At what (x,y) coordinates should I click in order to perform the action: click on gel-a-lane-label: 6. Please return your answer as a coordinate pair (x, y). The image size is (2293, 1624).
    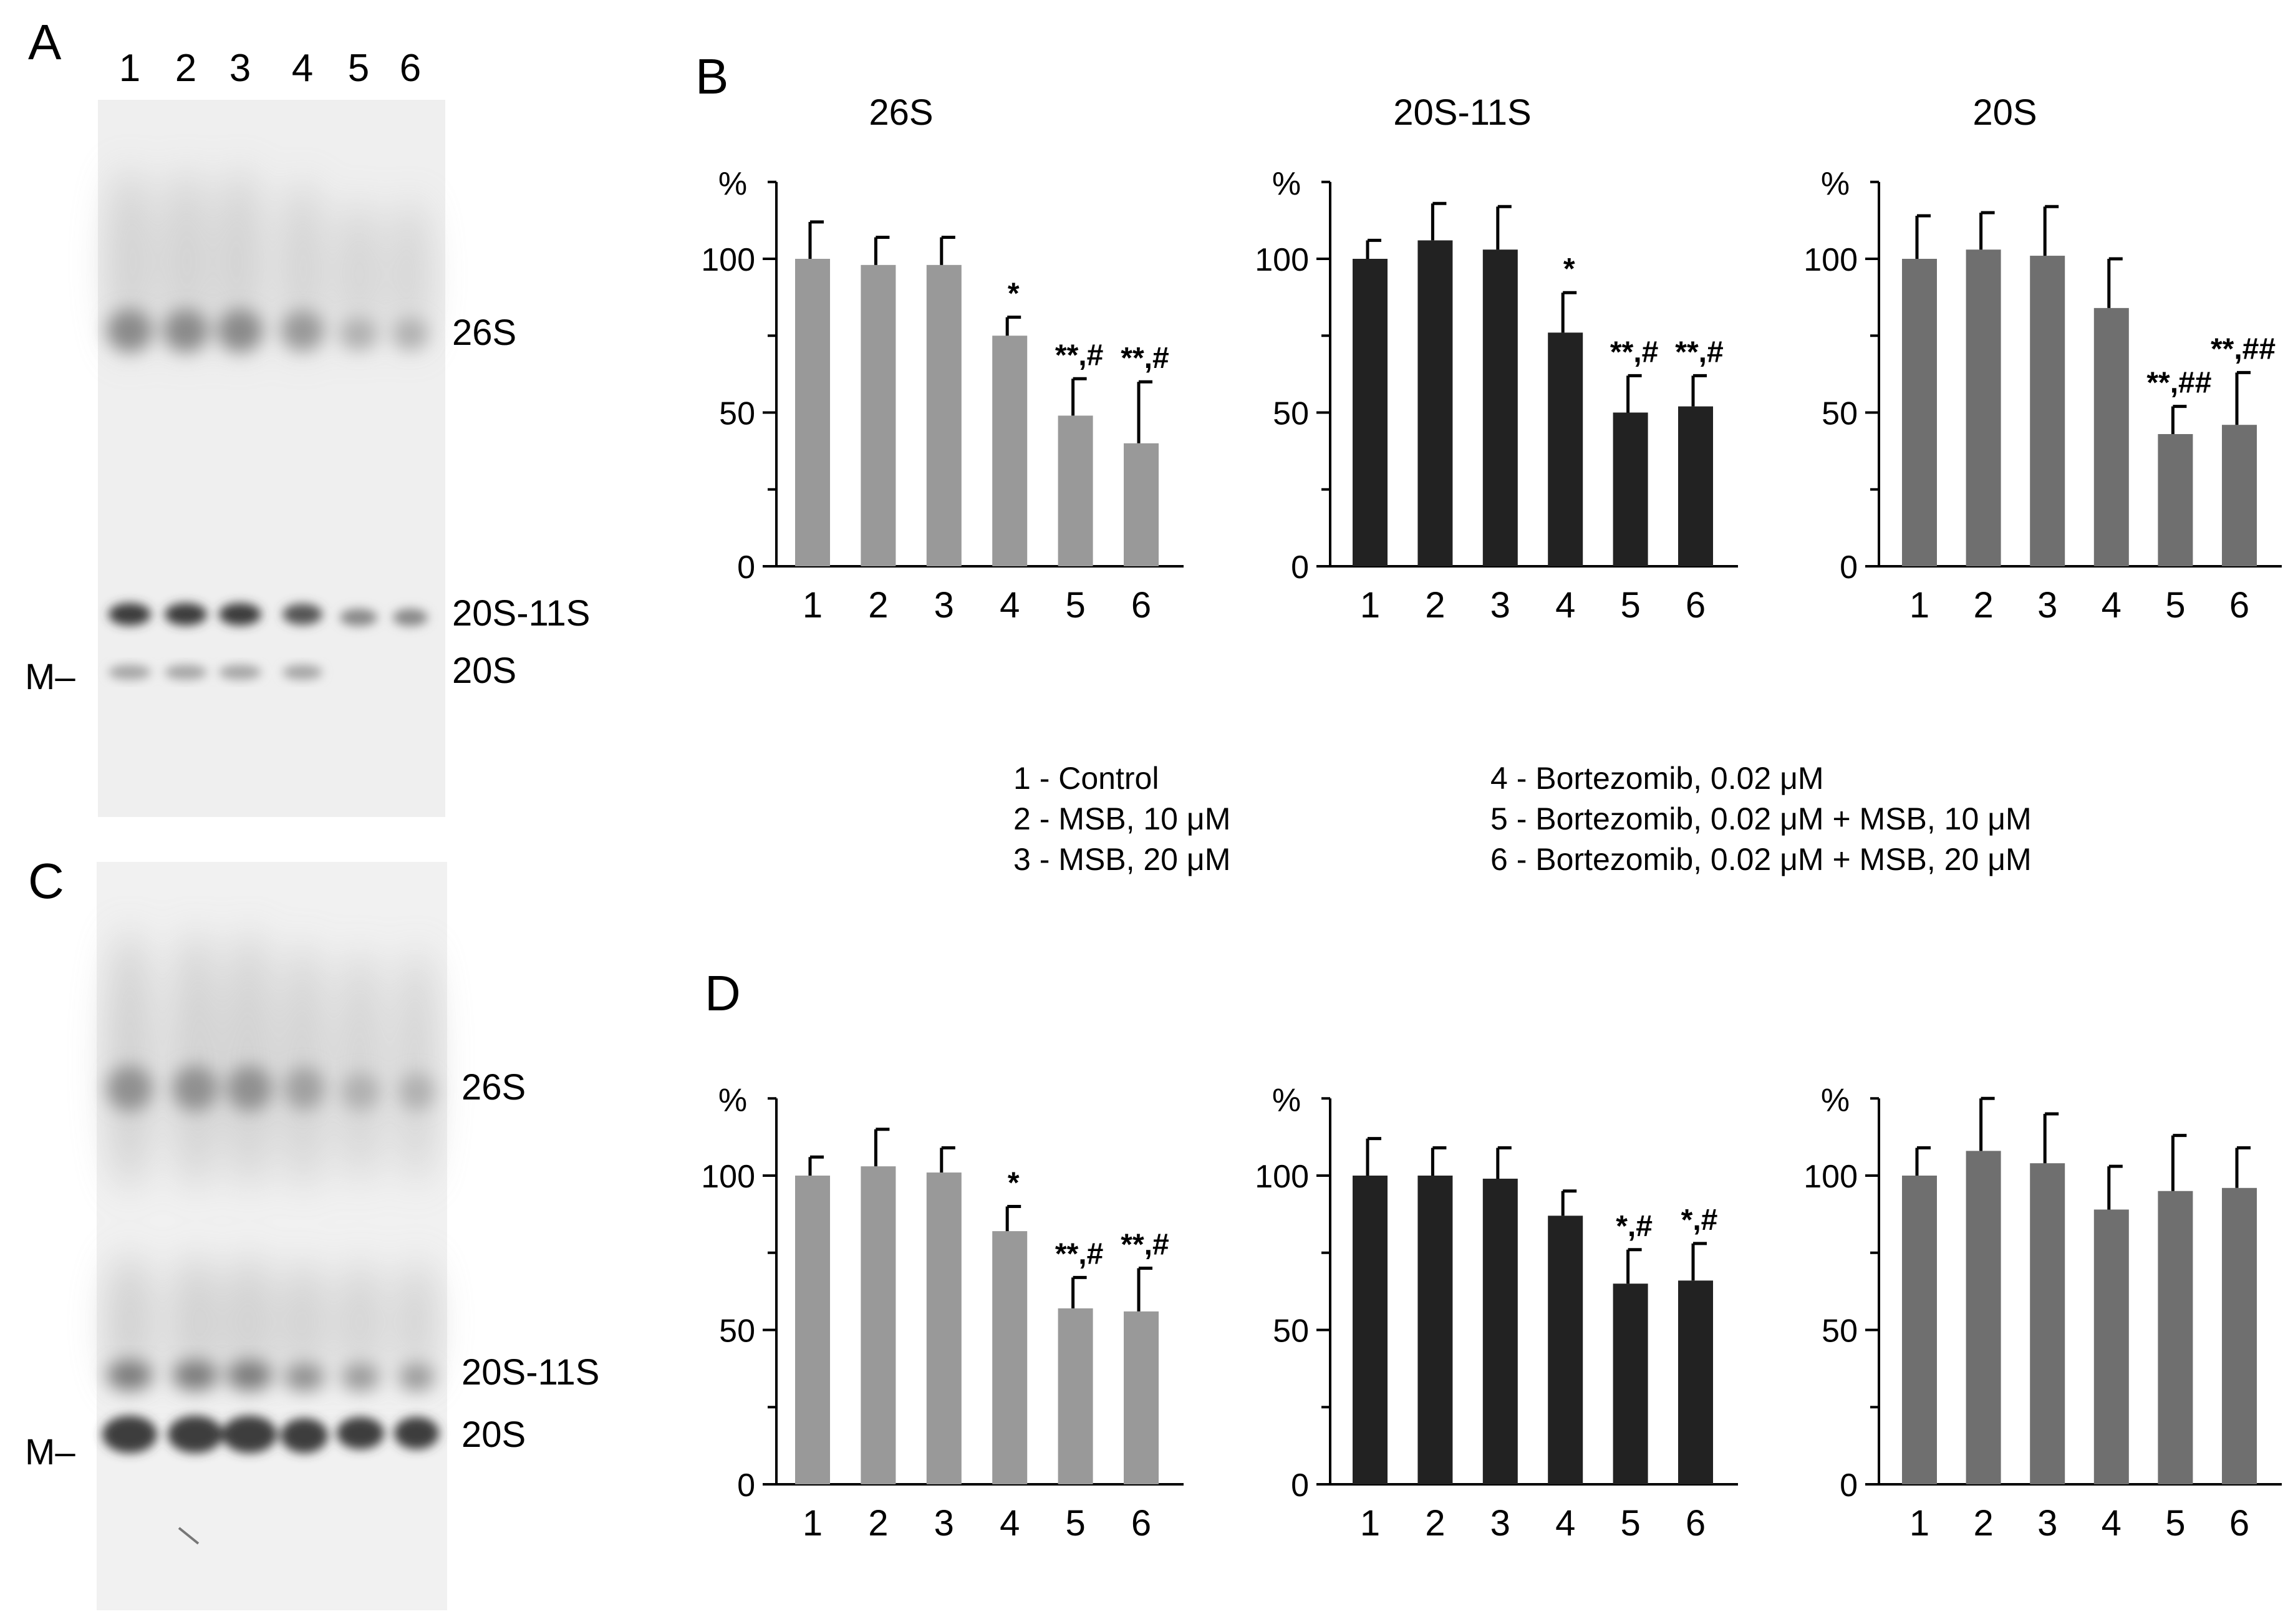
    Looking at the image, I should click on (410, 68).